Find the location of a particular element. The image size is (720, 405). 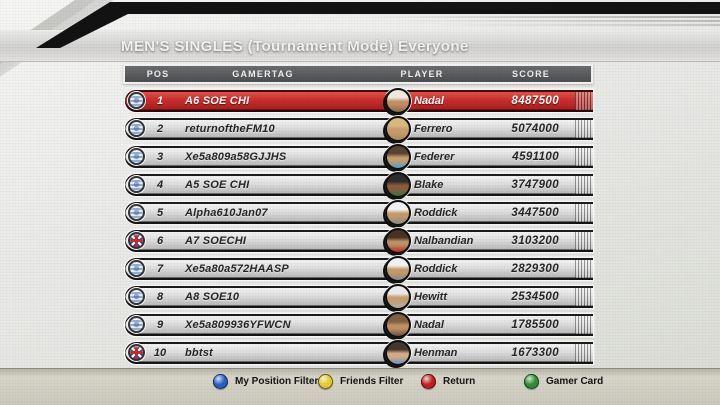

column-header-score: SCORE is located at coordinates (531, 74).